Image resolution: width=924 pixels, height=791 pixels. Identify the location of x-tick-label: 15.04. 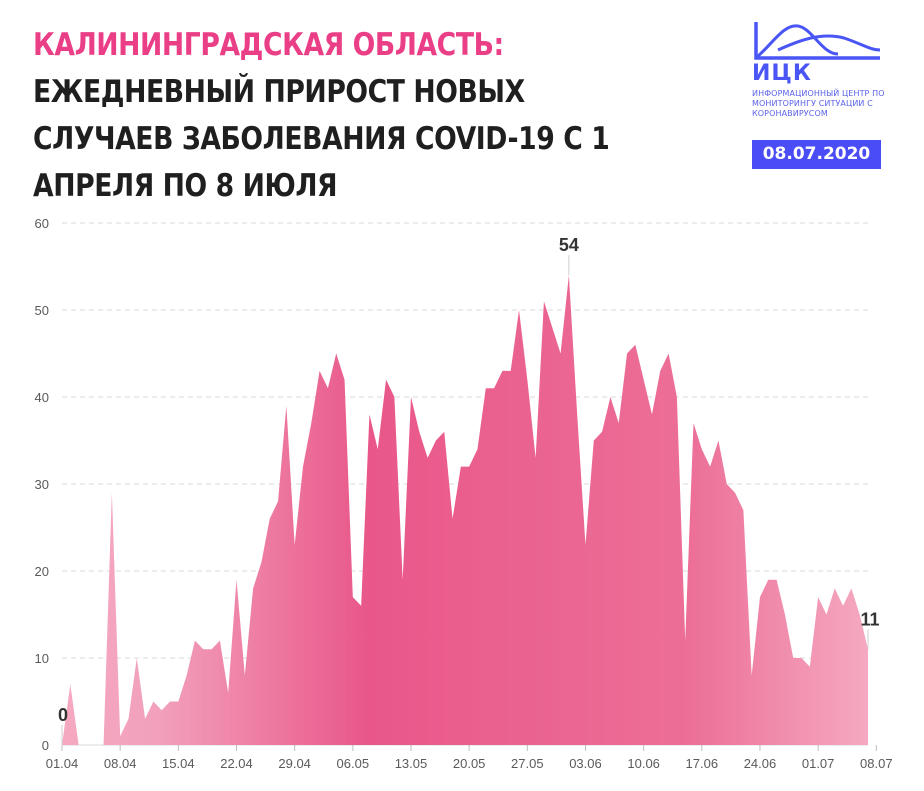
(178, 763).